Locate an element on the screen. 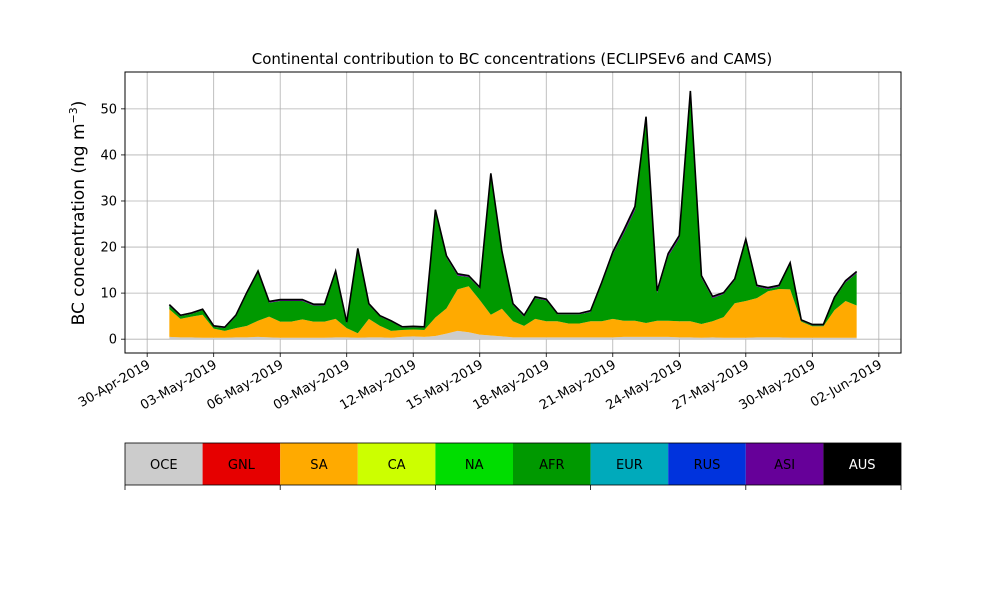  legend-label-eur: EUR is located at coordinates (629, 465).